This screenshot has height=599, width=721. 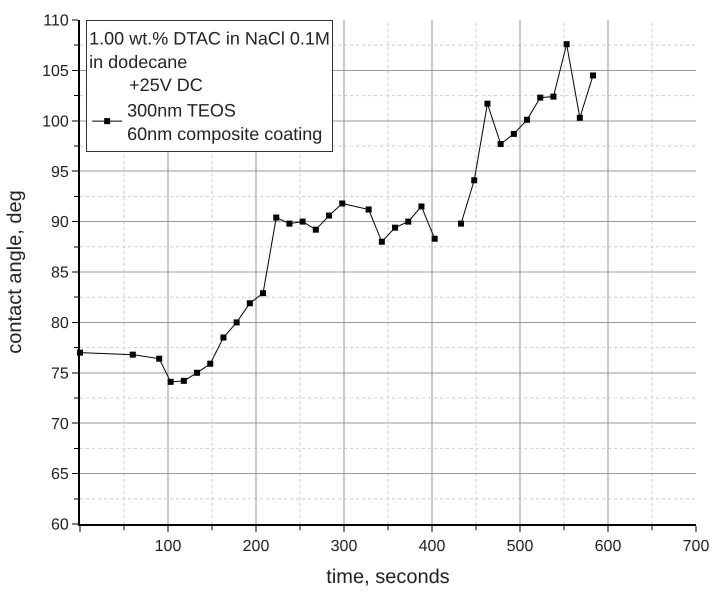 What do you see at coordinates (344, 547) in the screenshot?
I see `x-tick-label: 300` at bounding box center [344, 547].